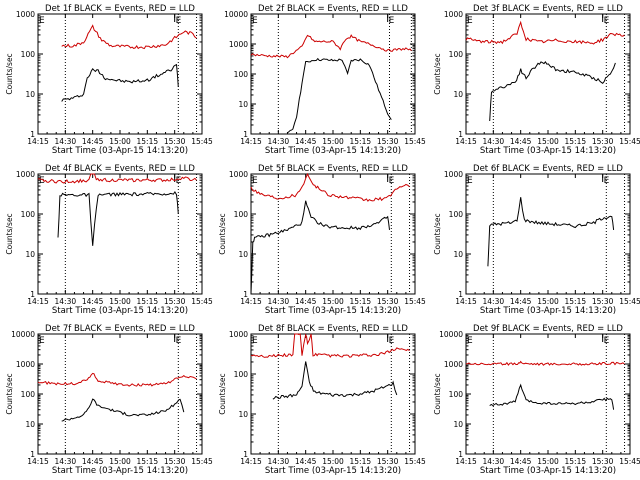 The height and width of the screenshot is (480, 640). Describe the element at coordinates (548, 169) in the screenshot. I see `panel-title: Det 6f BLACK = Events, RED = LLD` at that location.